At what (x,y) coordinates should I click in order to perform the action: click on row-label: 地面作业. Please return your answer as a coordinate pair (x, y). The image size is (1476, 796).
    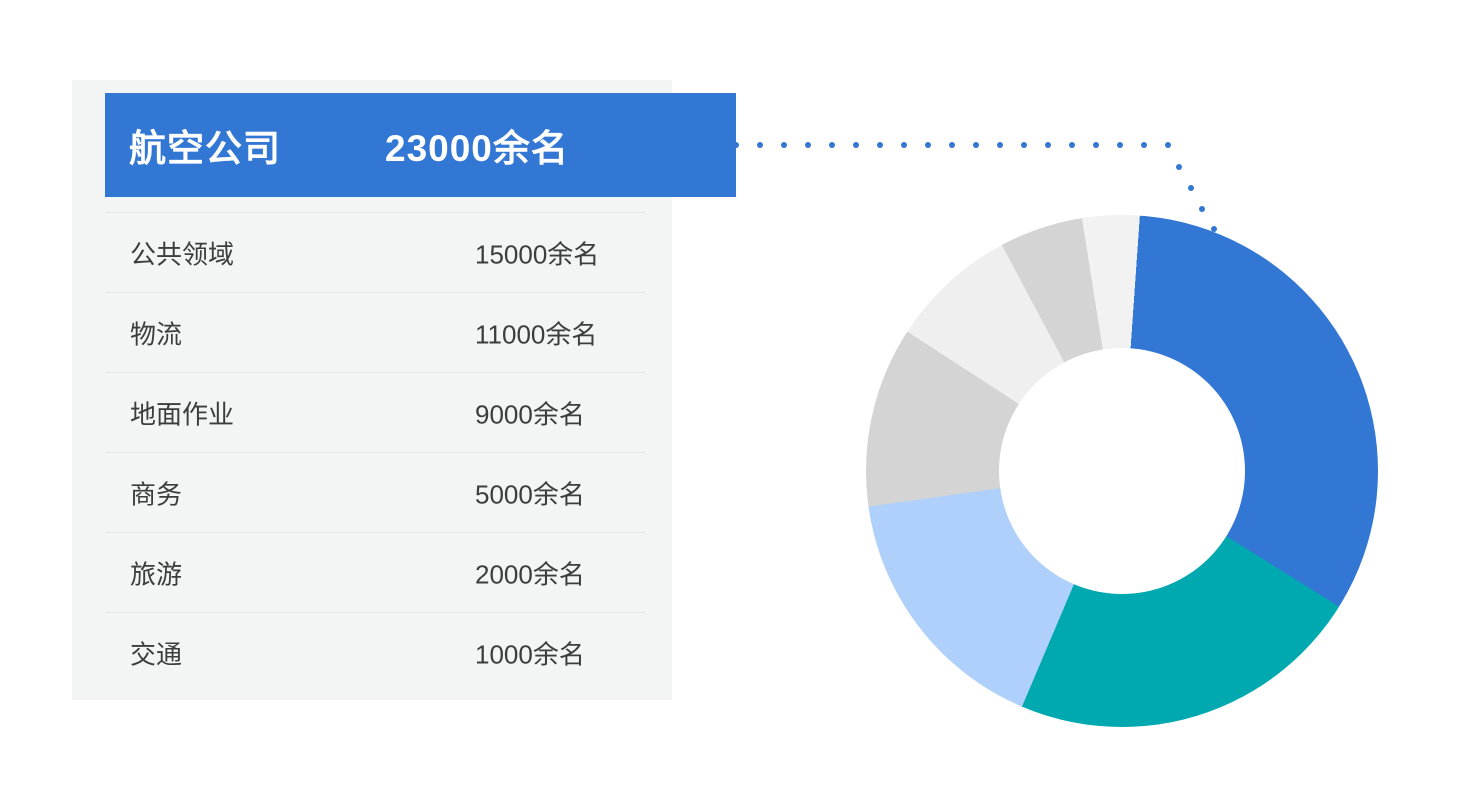
    Looking at the image, I should click on (182, 414).